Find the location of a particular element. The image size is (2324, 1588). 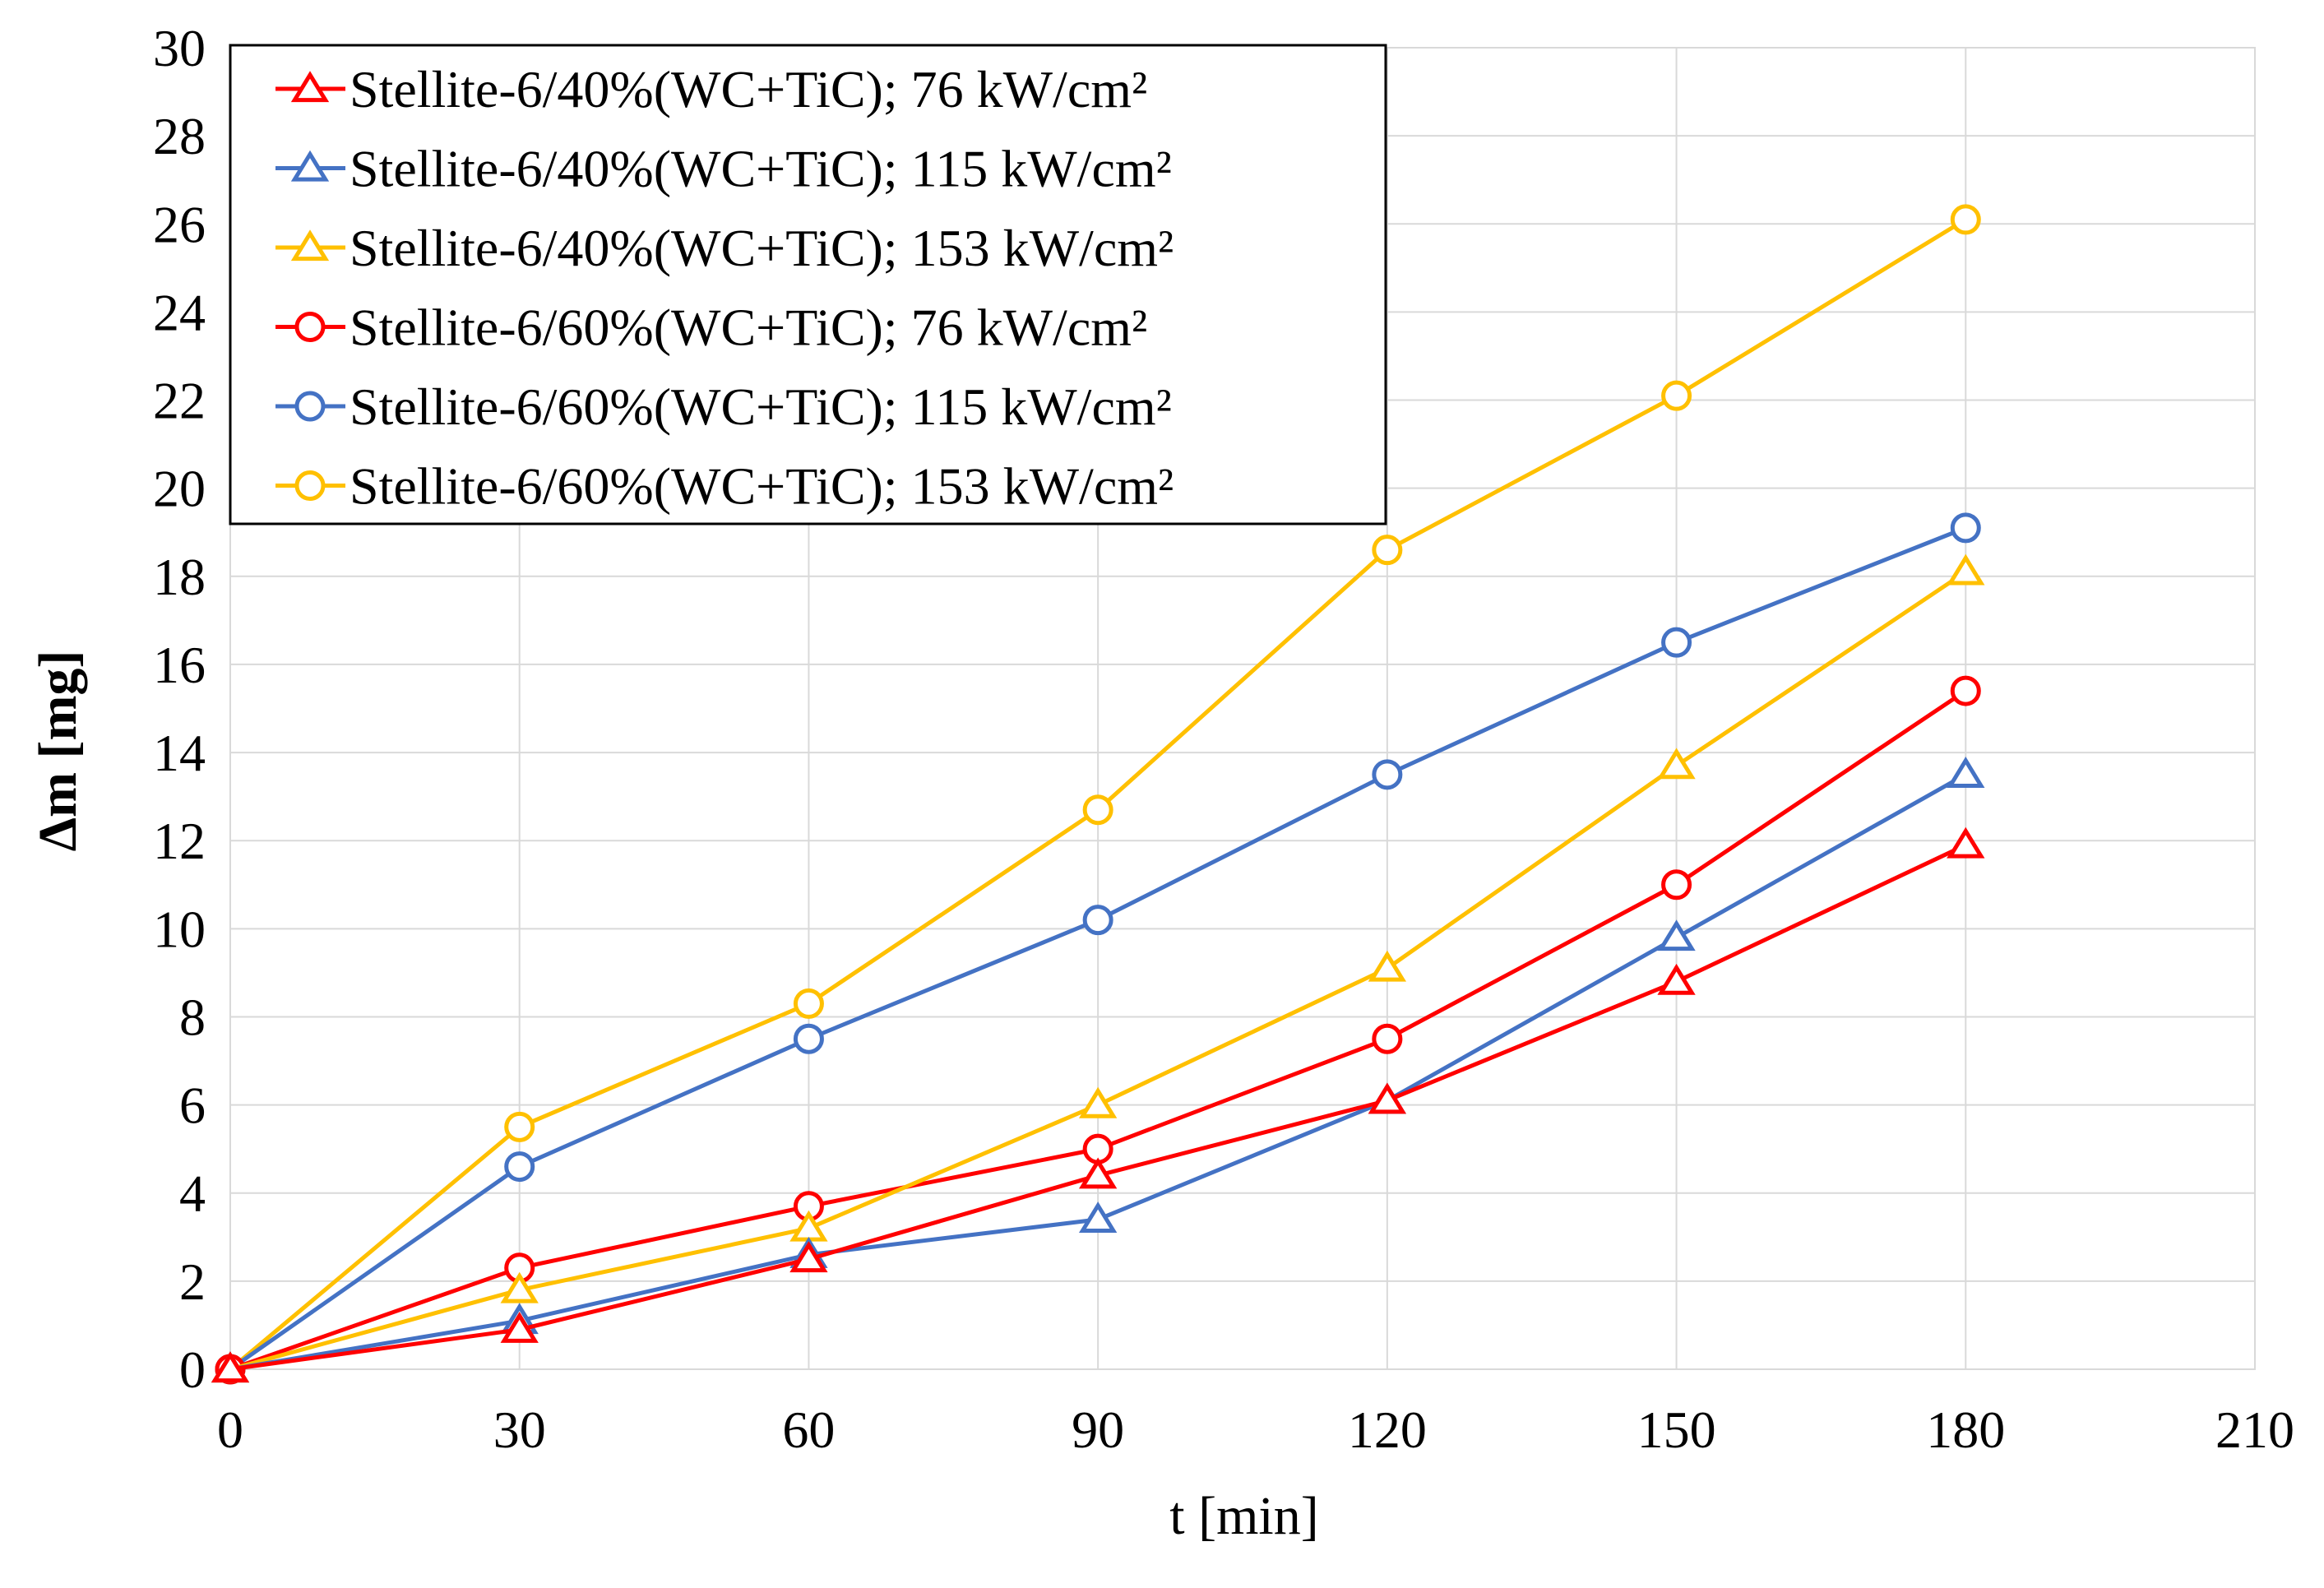

y-tick-label: 18 is located at coordinates (179, 577).